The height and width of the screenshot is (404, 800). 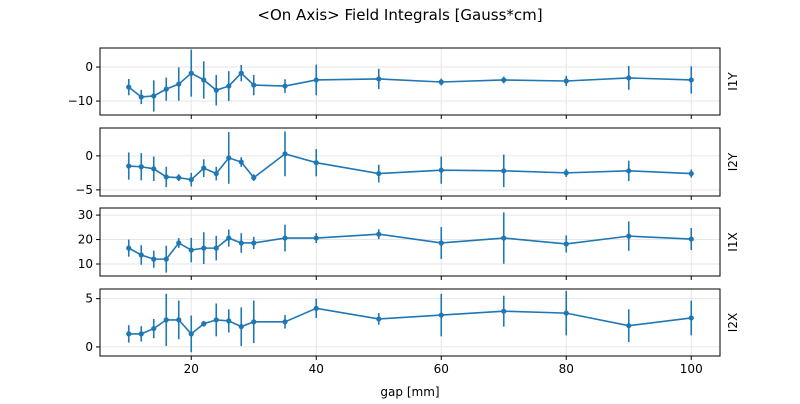 I want to click on y-tick-label: 5, so click(x=89, y=299).